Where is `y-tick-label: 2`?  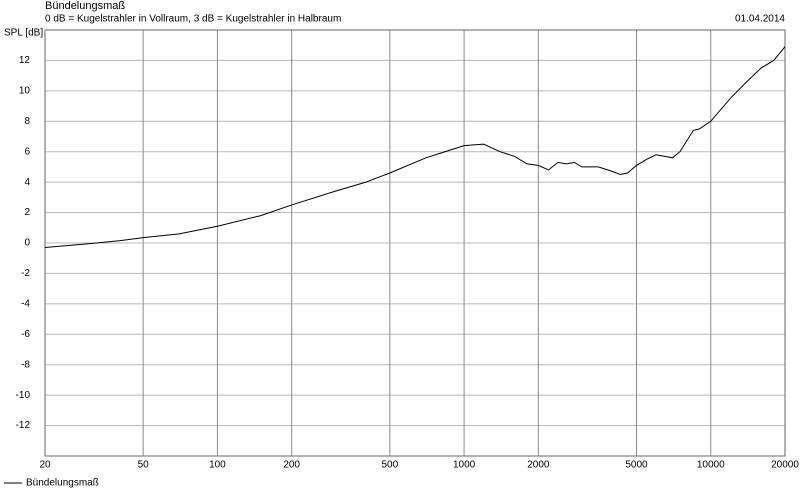 y-tick-label: 2 is located at coordinates (27, 212).